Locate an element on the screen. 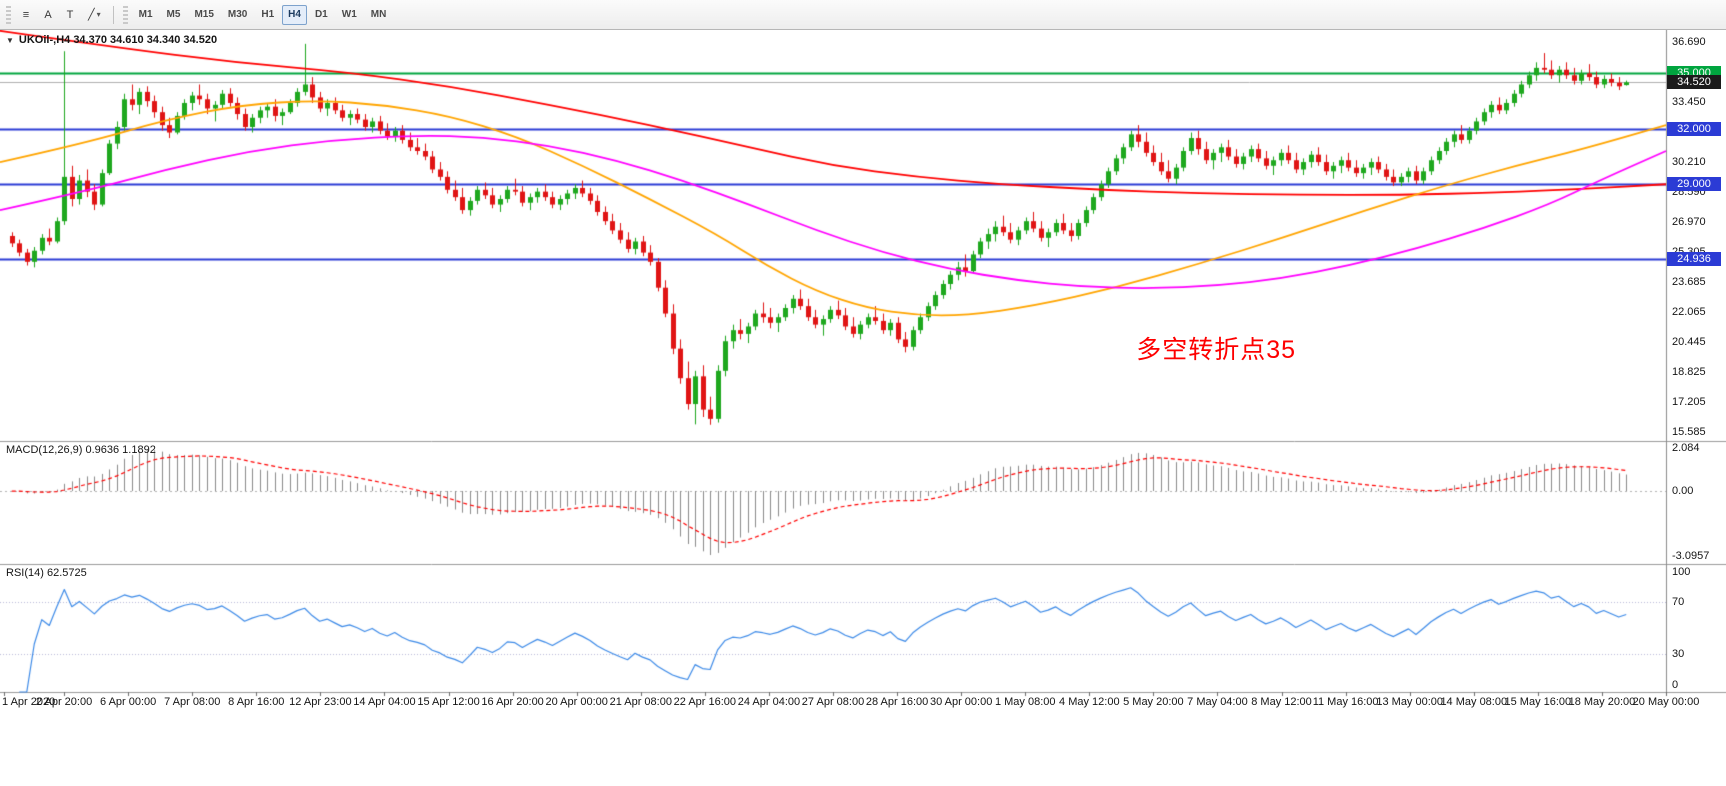 The width and height of the screenshot is (1726, 786). symbol-ohlc-text: UKOil-,H4 34.370 34.610 34.340 34.520 is located at coordinates (118, 40).